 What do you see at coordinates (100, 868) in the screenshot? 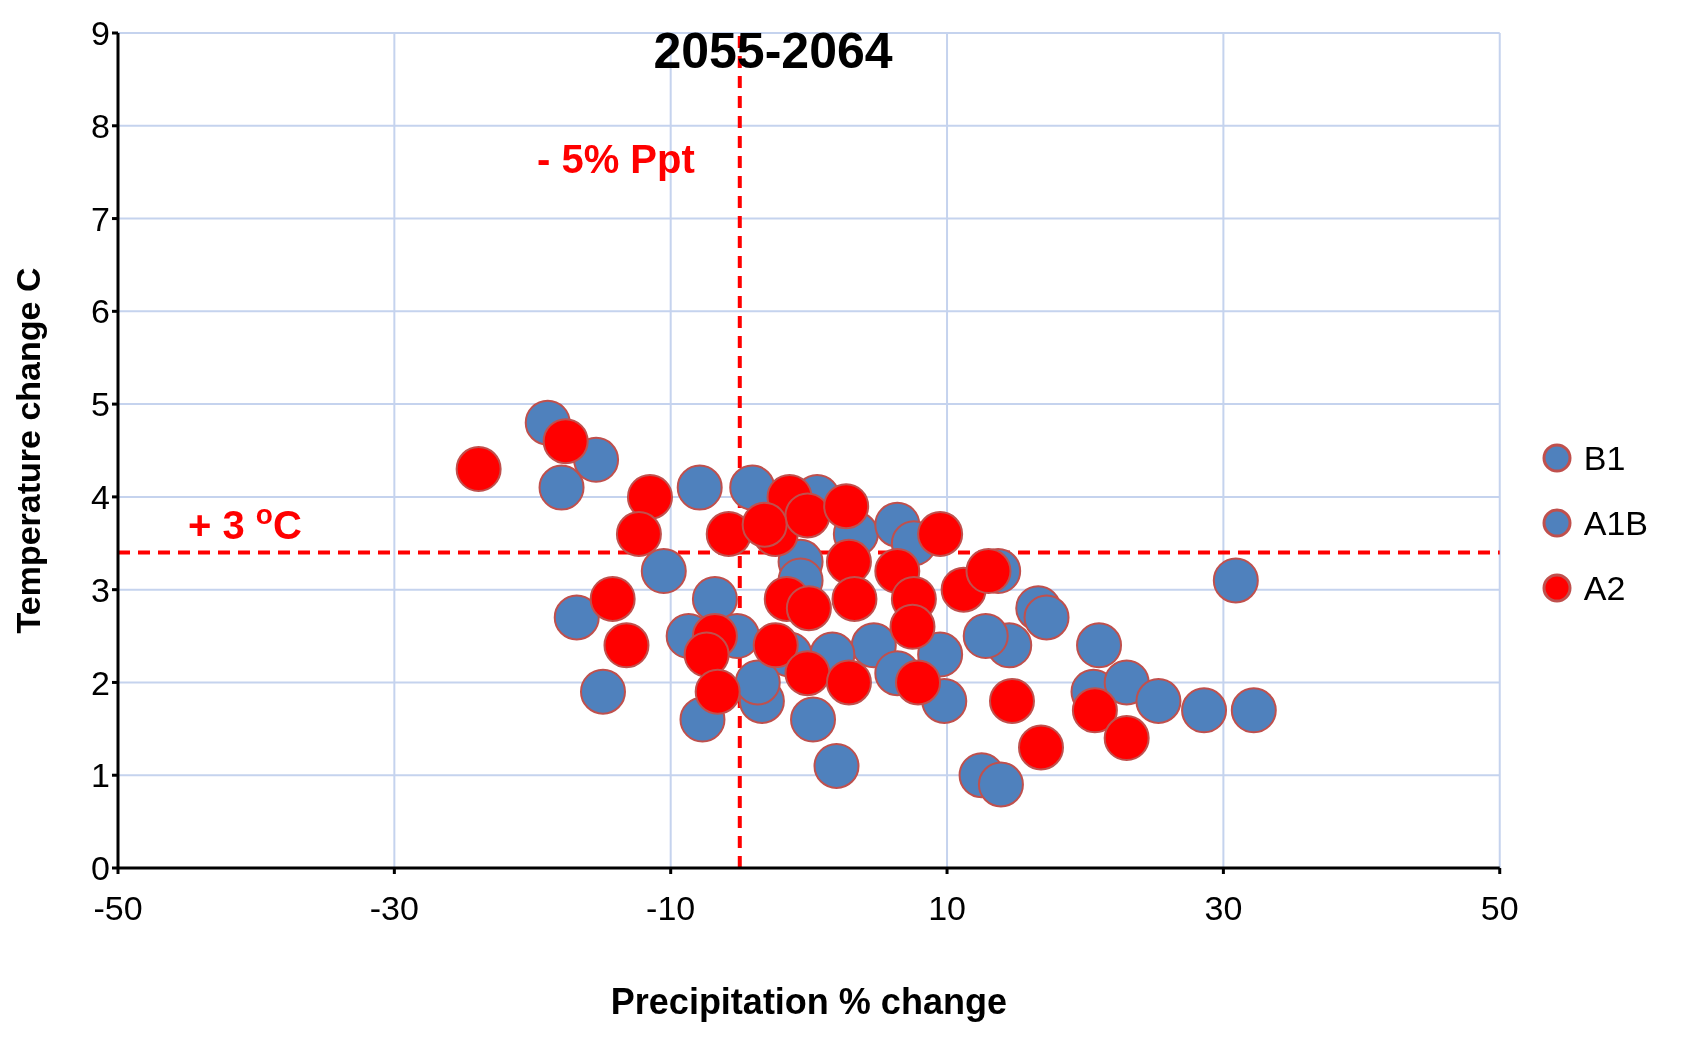
I see `y-tick-label: 0` at bounding box center [100, 868].